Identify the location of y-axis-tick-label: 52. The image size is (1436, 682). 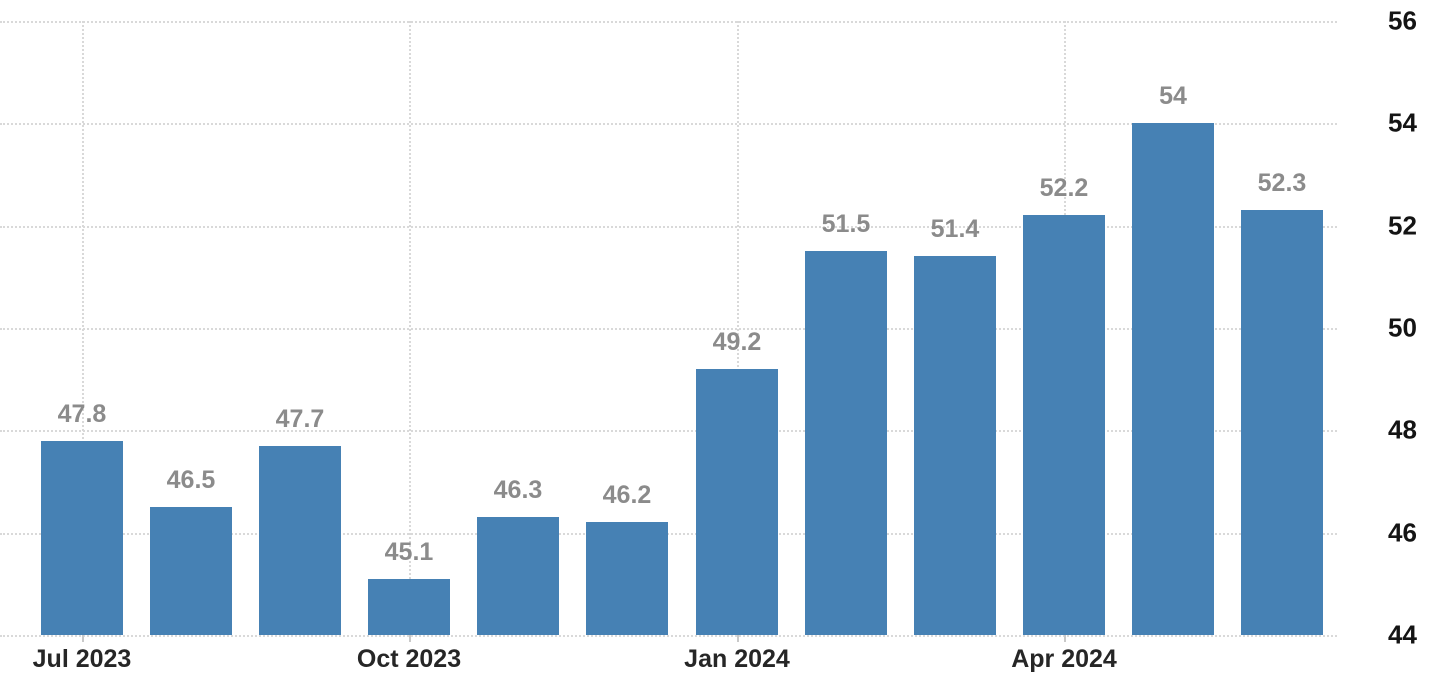
(1402, 225).